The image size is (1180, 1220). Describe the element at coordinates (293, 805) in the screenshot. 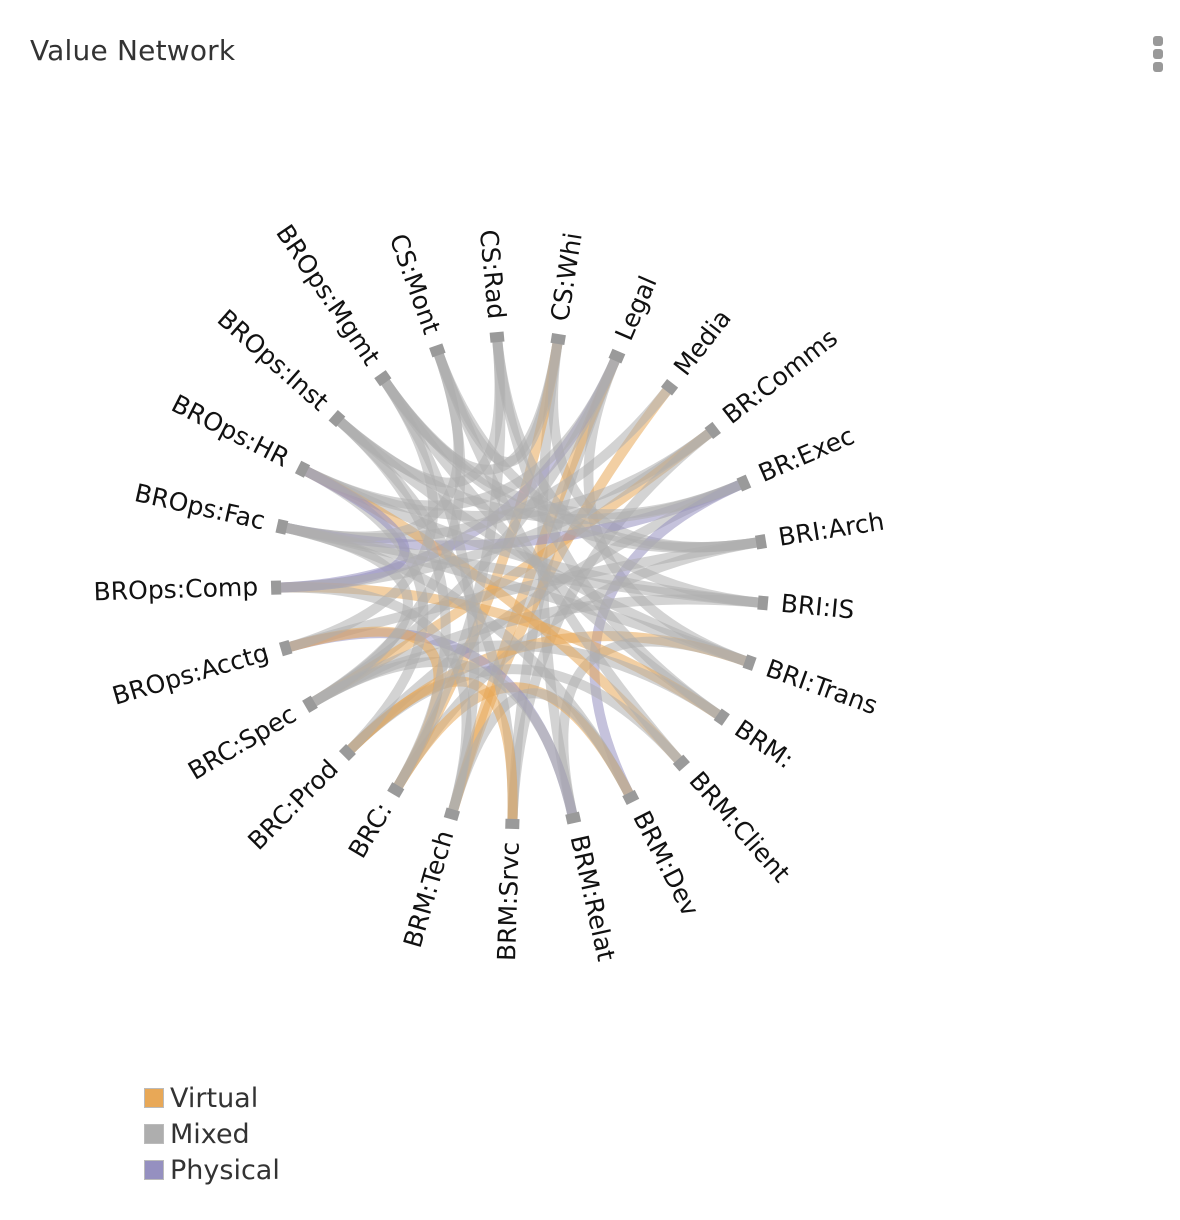

I see `node-label-brc-prod: BRC:Prod` at that location.